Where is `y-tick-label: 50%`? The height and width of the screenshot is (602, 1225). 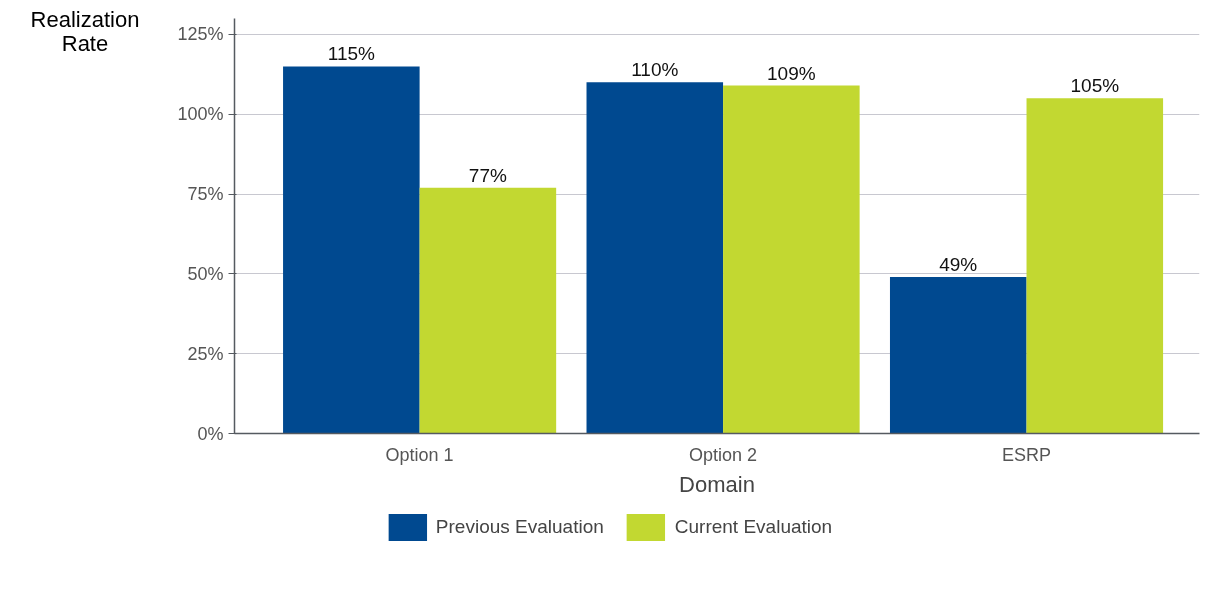
y-tick-label: 50% is located at coordinates (205, 273).